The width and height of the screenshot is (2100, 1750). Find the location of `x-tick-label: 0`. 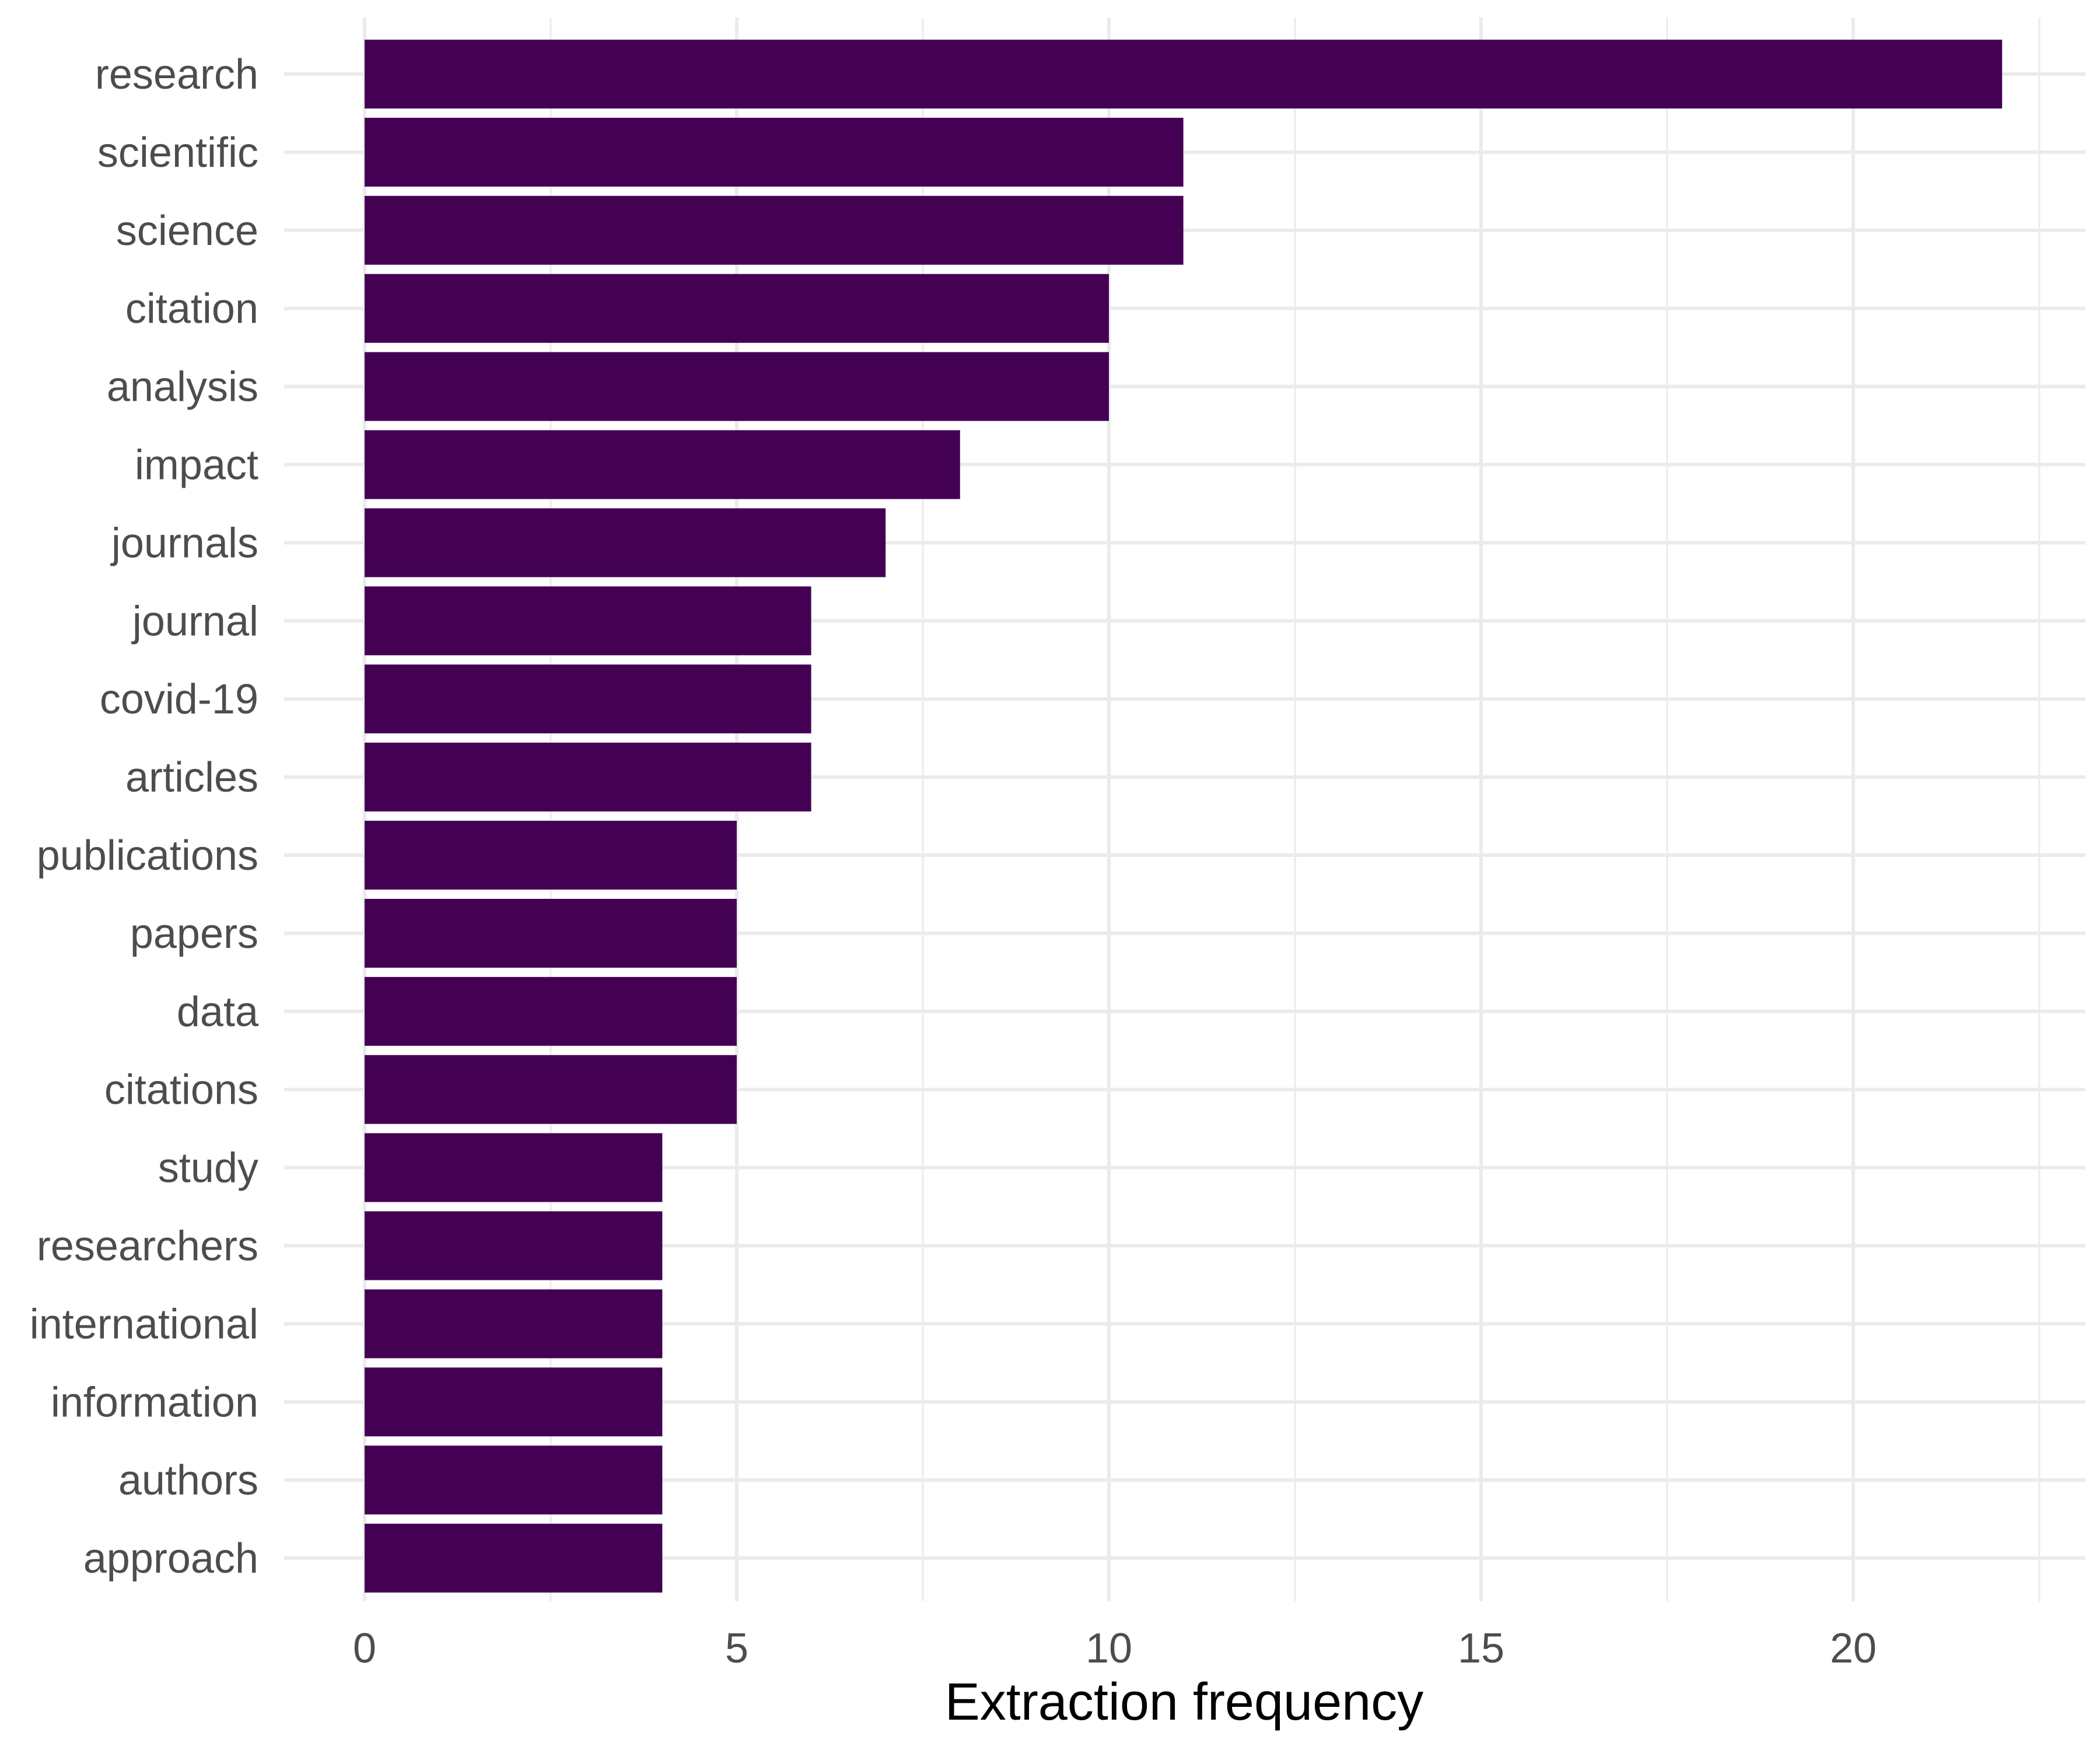

x-tick-label: 0 is located at coordinates (364, 1648).